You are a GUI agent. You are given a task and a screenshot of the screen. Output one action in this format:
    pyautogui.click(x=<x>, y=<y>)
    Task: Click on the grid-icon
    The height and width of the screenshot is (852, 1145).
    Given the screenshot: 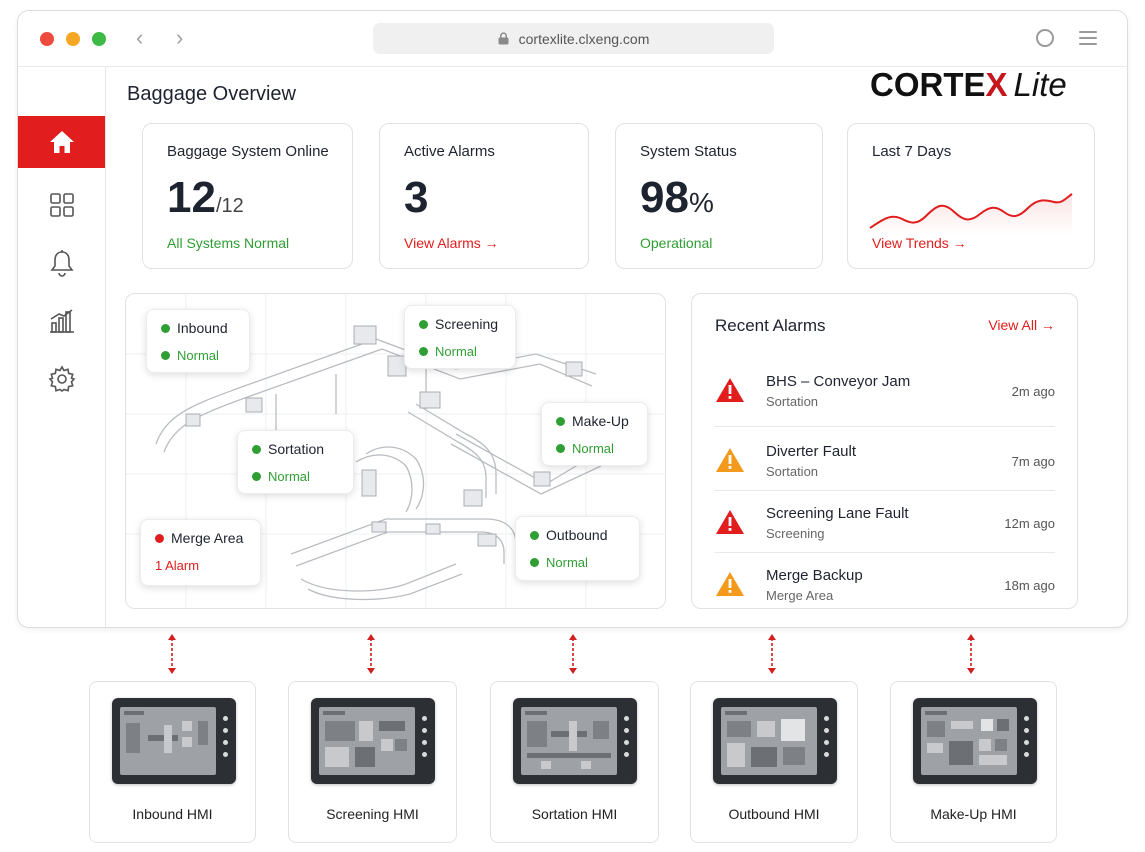 What is the action you would take?
    pyautogui.click(x=61, y=205)
    